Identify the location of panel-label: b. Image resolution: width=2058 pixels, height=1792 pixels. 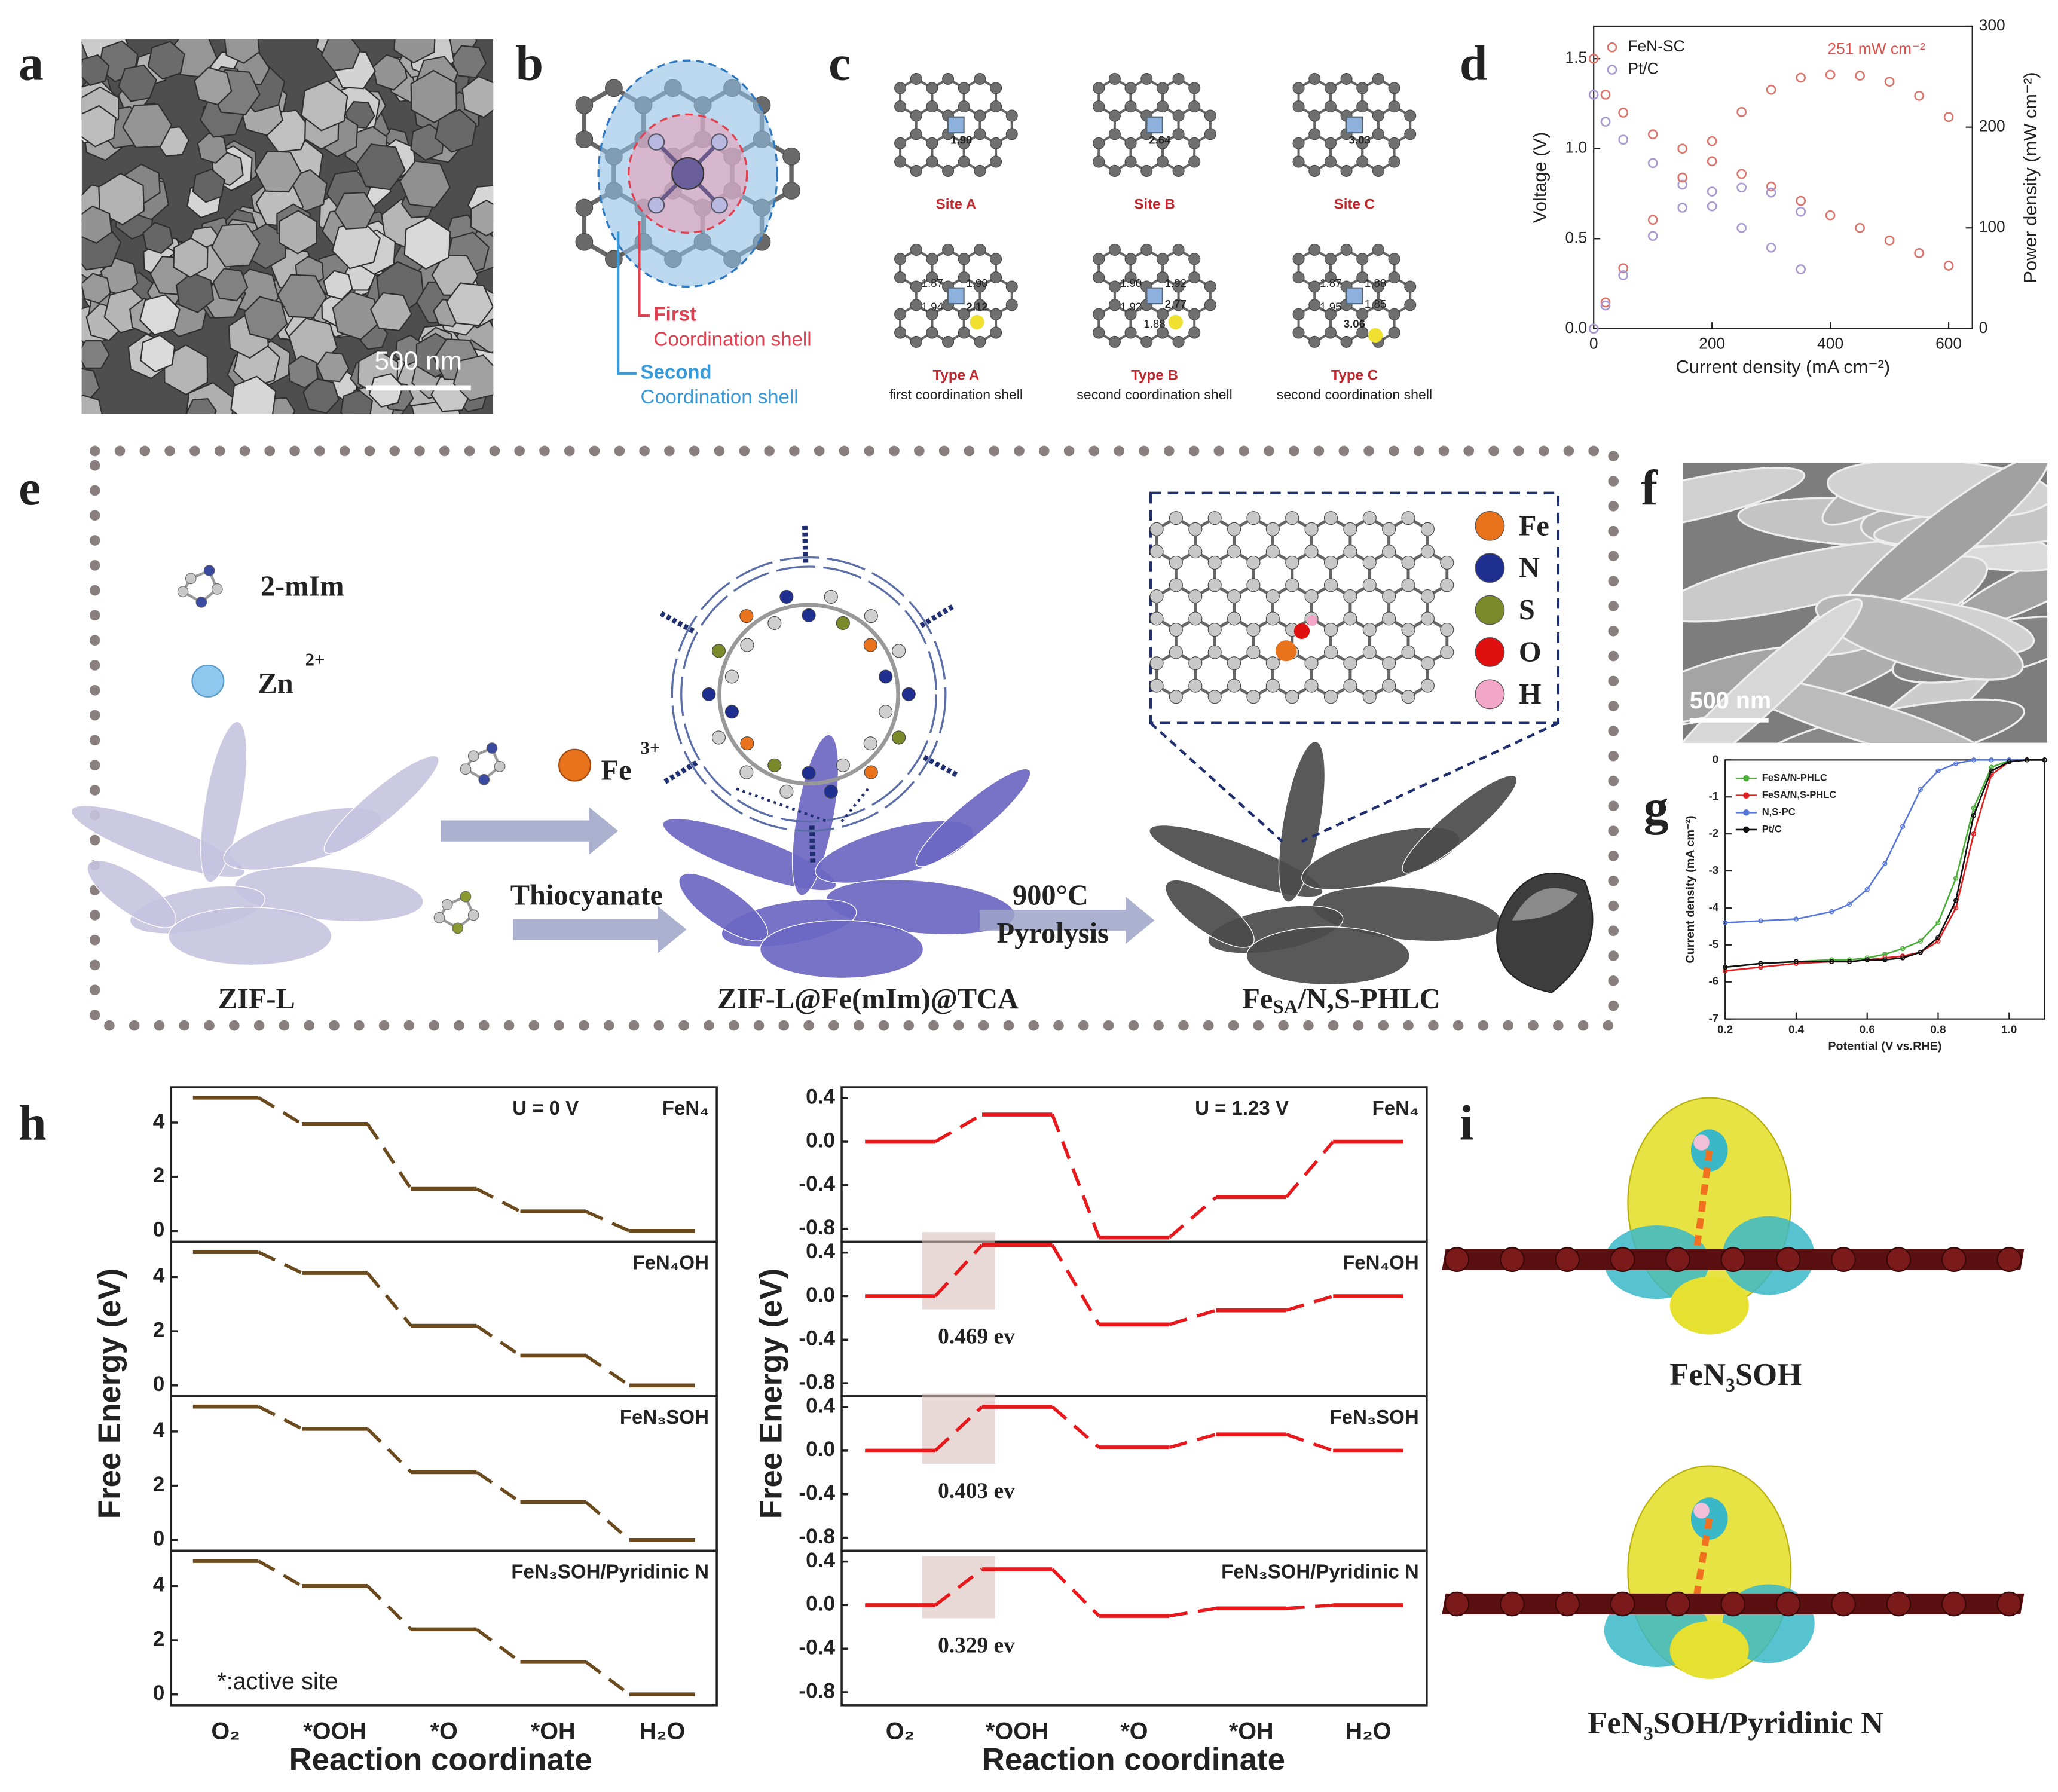
(529, 63).